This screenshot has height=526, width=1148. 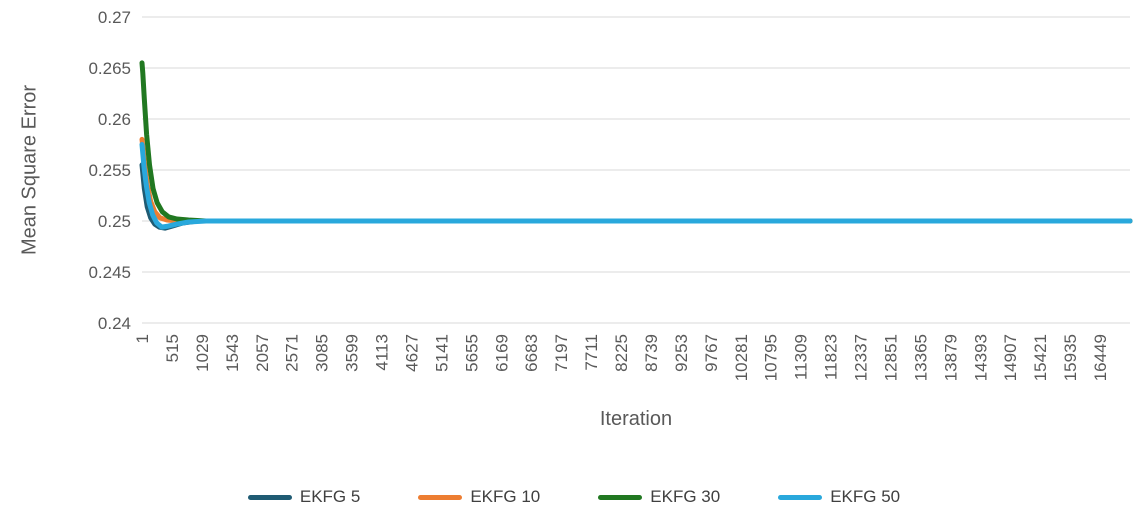 I want to click on legend-label-ekfg-30: EKFG 30, so click(x=685, y=496).